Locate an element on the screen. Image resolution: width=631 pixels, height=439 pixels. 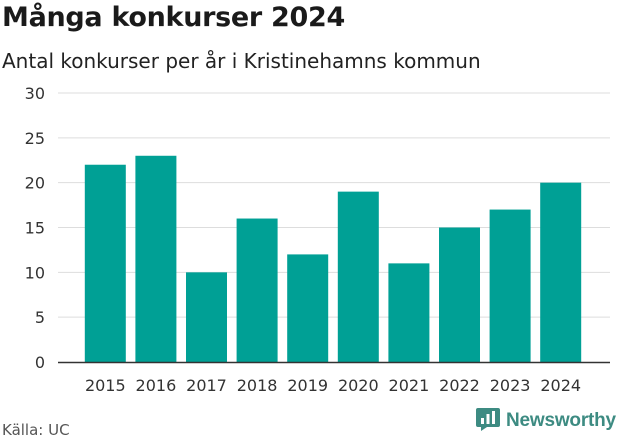
x-tick-label: 2019 is located at coordinates (307, 385).